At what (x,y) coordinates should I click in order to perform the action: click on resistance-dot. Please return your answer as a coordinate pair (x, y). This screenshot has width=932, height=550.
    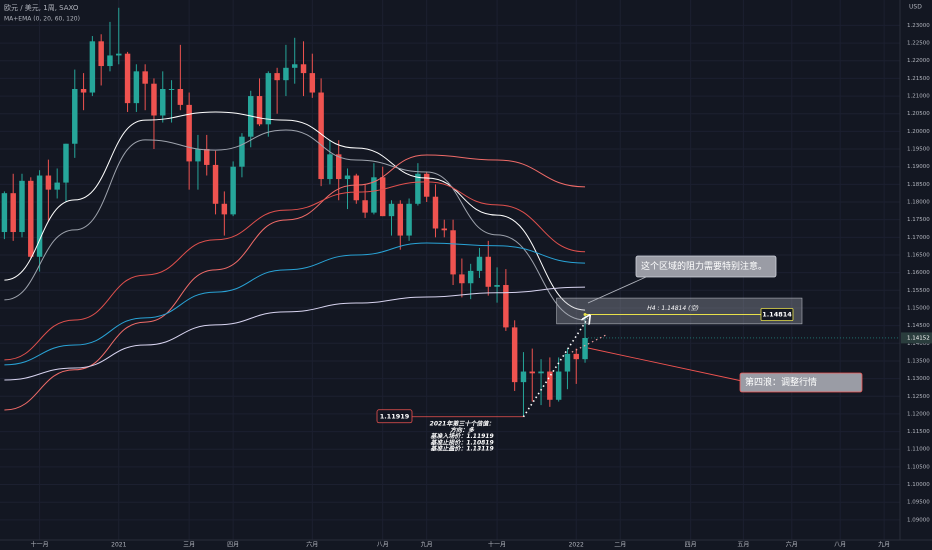
    Looking at the image, I should click on (585, 315).